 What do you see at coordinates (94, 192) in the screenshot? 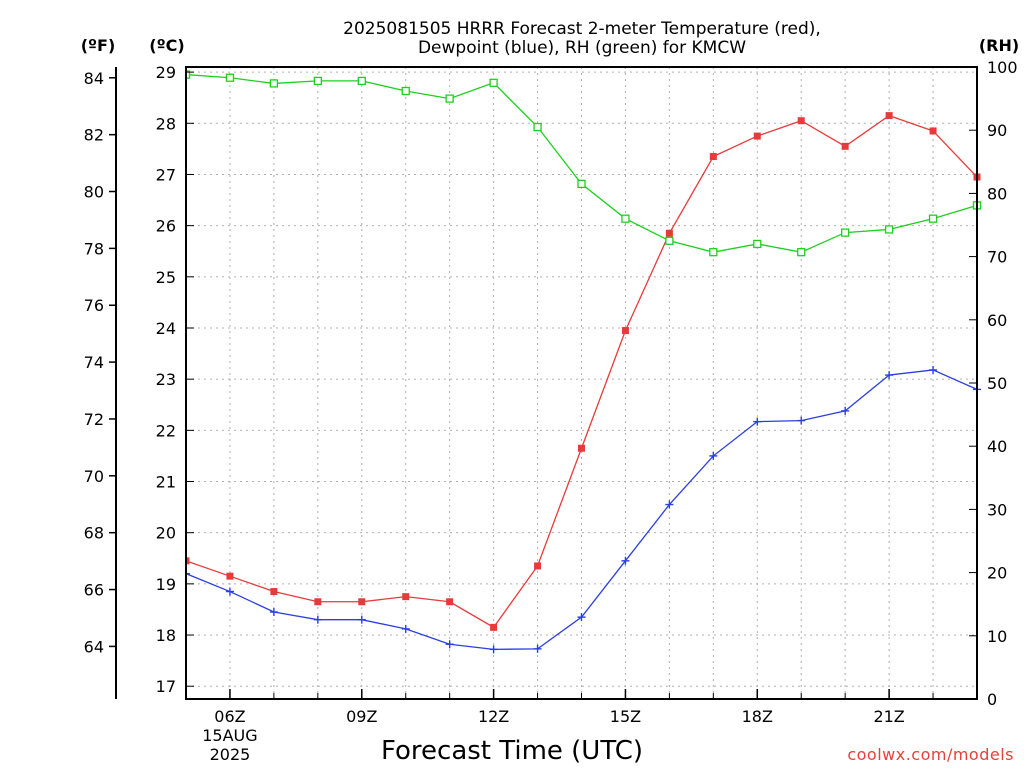
I see `fahrenheit-tick-label: 80` at bounding box center [94, 192].